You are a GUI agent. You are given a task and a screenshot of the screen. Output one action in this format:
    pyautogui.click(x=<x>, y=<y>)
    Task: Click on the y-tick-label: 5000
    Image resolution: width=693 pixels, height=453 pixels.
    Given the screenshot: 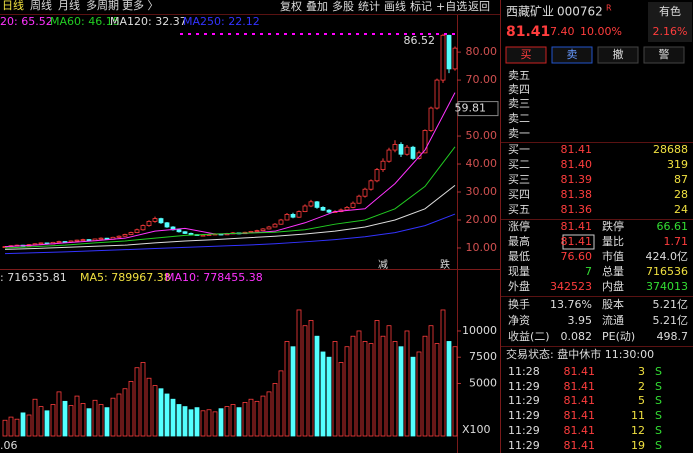 What is the action you would take?
    pyautogui.click(x=483, y=382)
    